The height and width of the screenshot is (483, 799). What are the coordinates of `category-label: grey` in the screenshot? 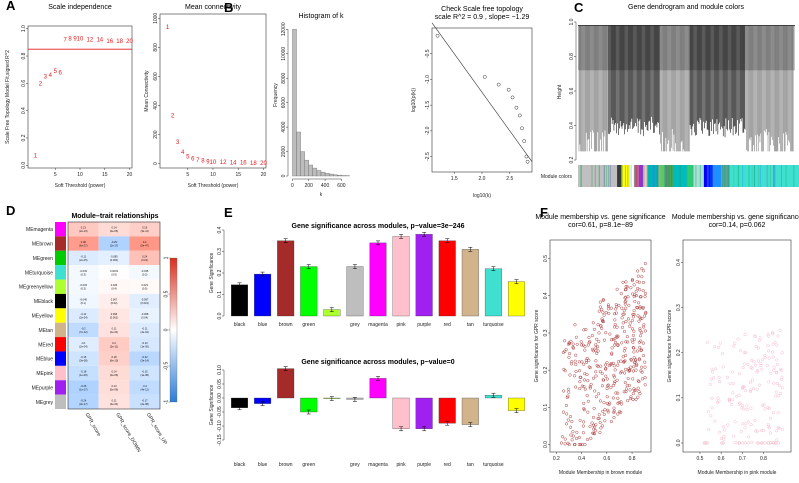 It's located at (355, 465).